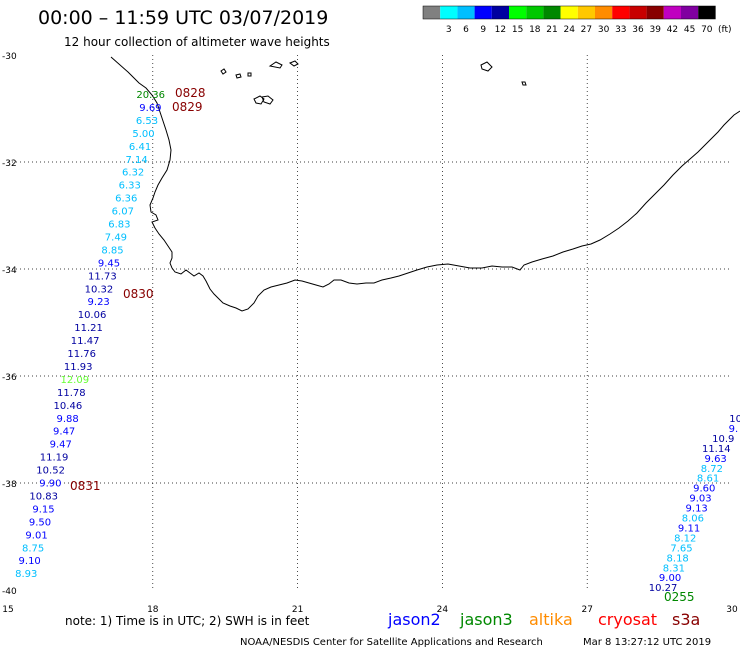 The width and height of the screenshot is (740, 655). Describe the element at coordinates (30, 561) in the screenshot. I see `wave-height-reading: 9.10` at that location.